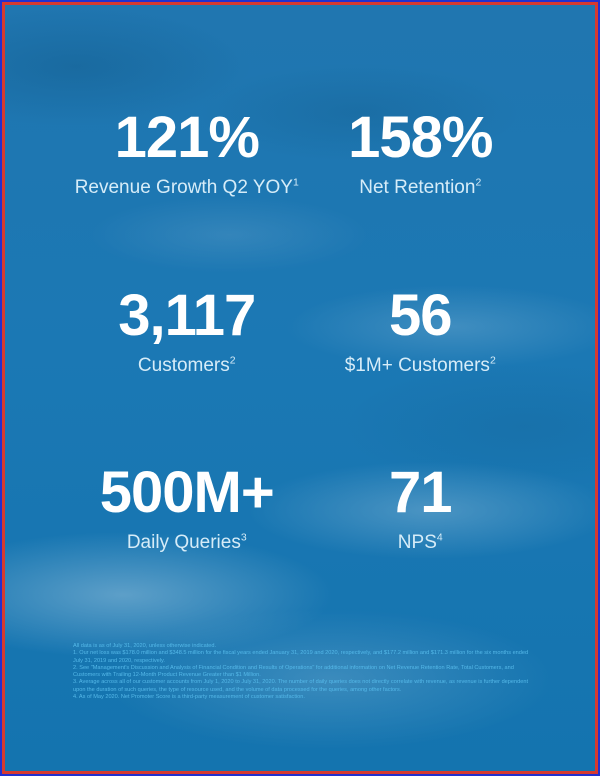 The height and width of the screenshot is (776, 600). I want to click on stat-value: 71, so click(420, 493).